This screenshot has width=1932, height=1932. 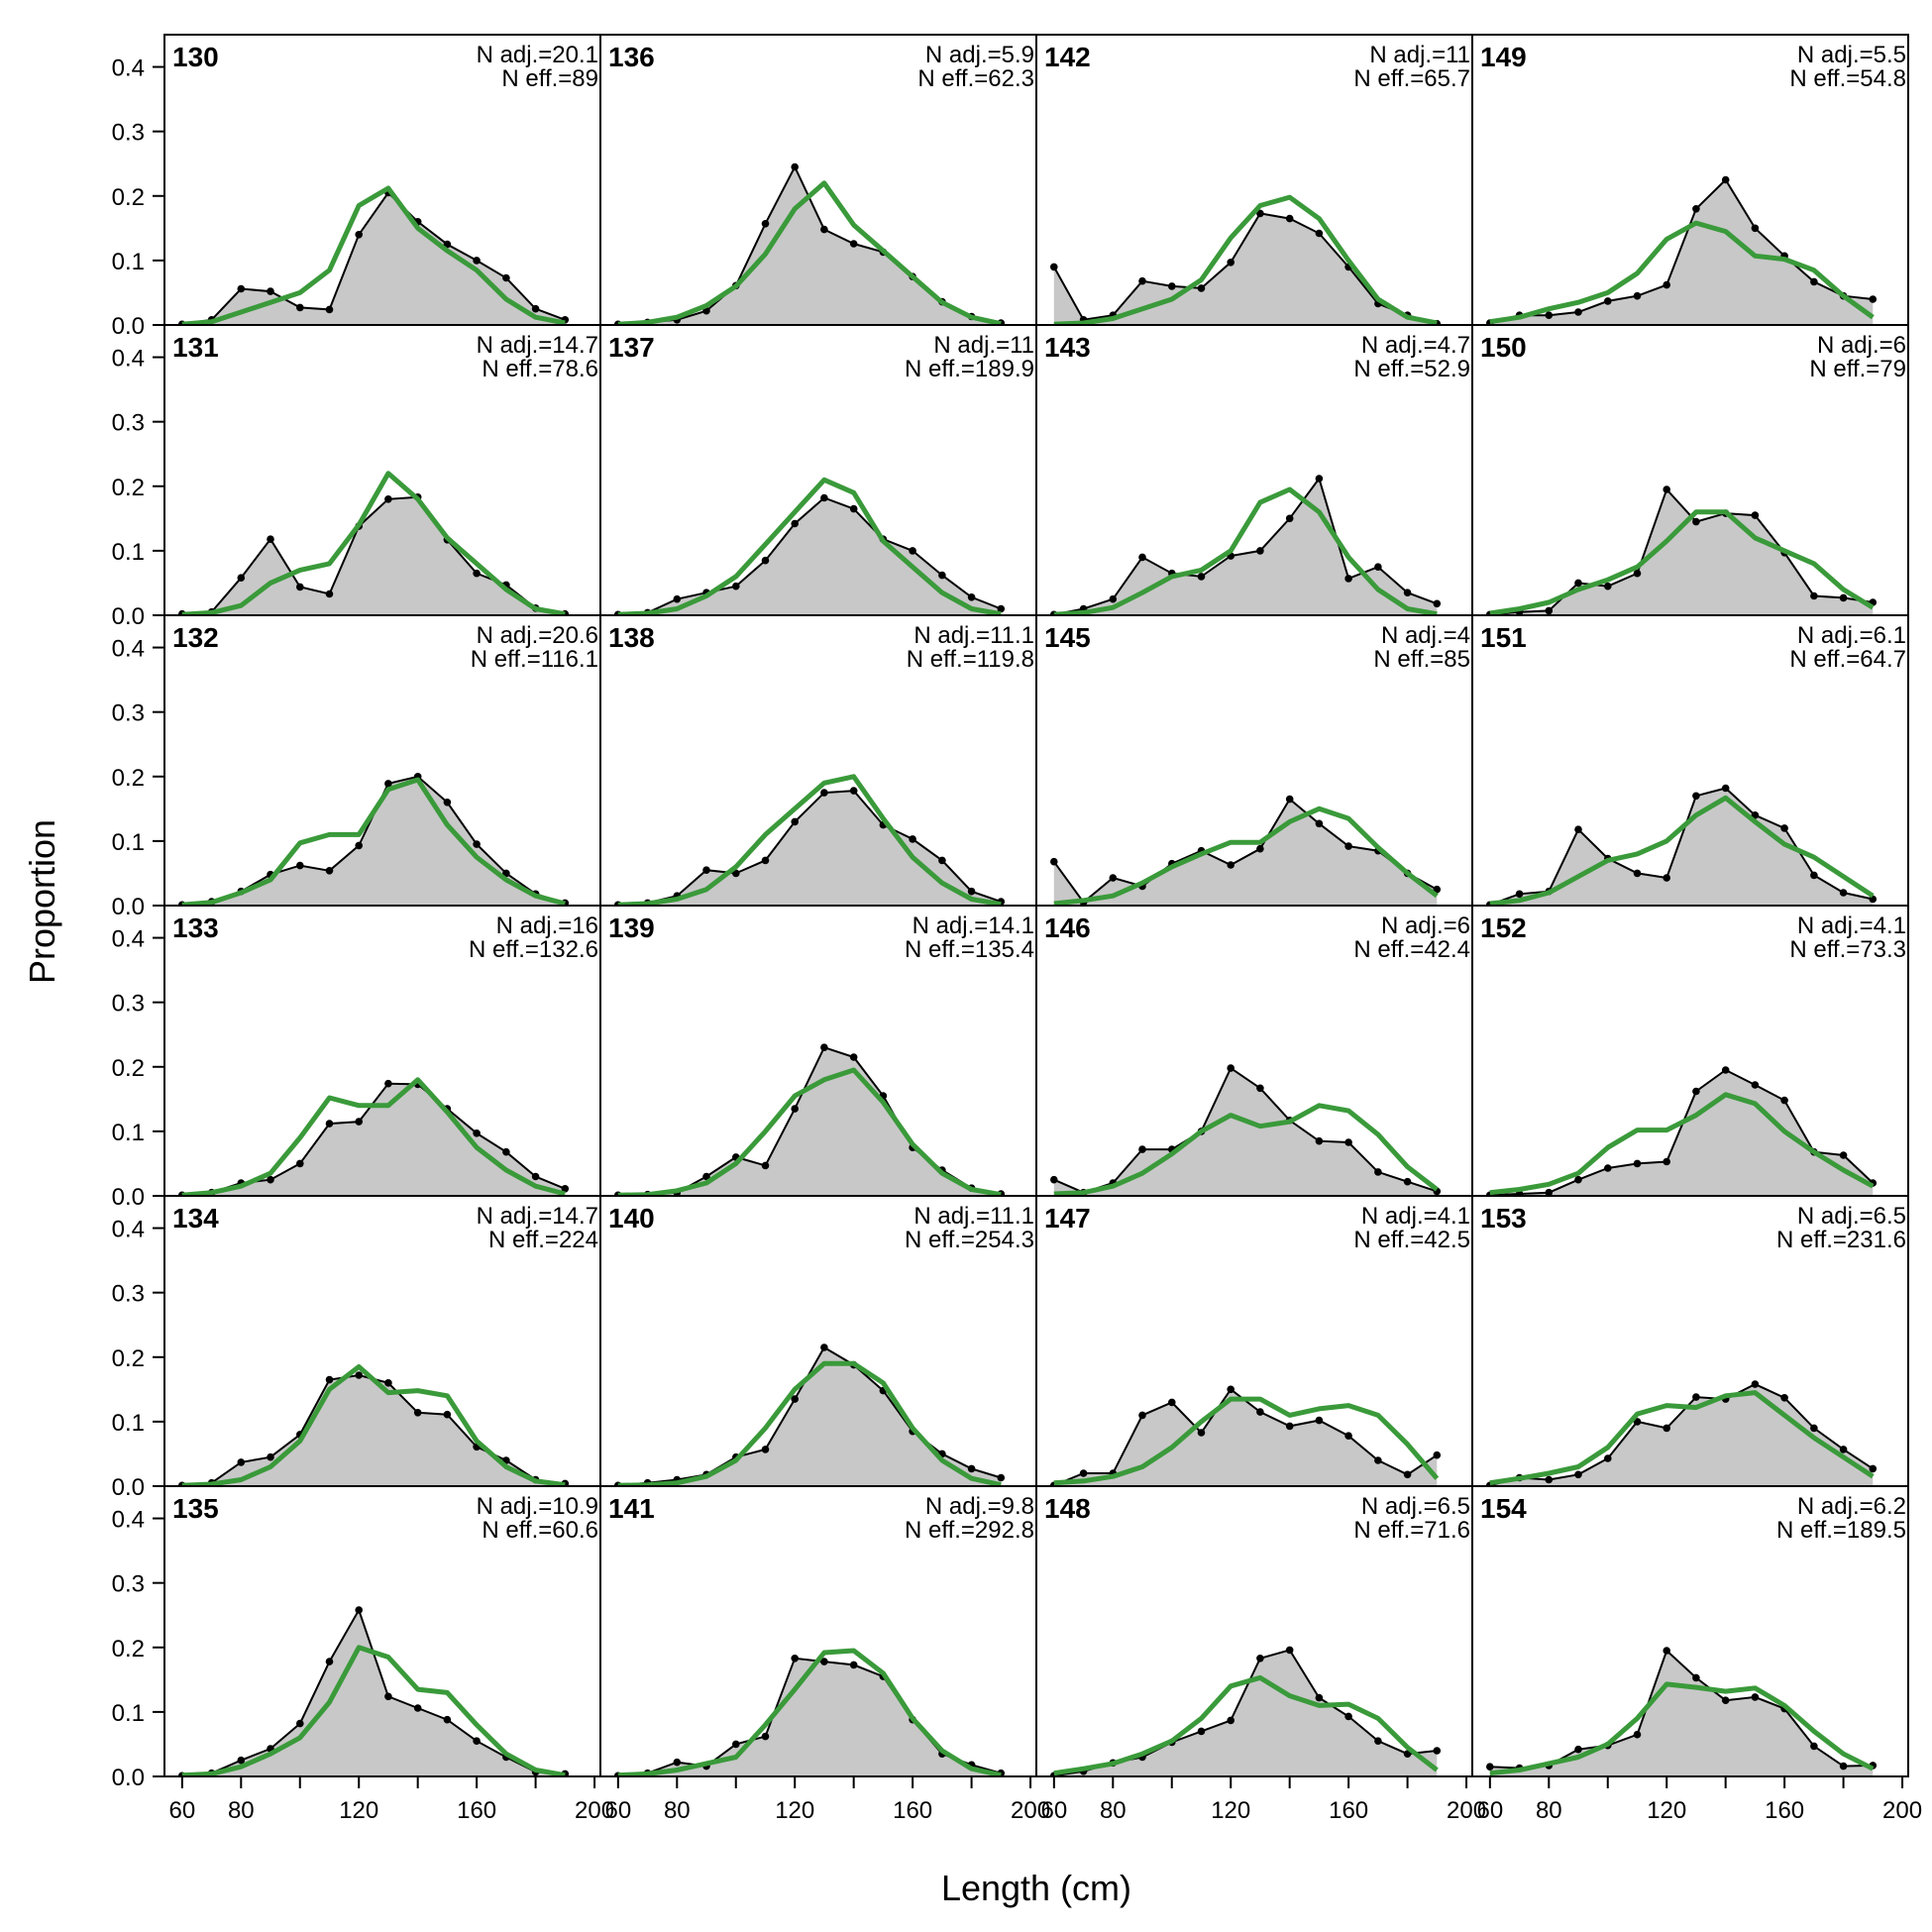 I want to click on x-tick-label: 160, so click(x=1784, y=1810).